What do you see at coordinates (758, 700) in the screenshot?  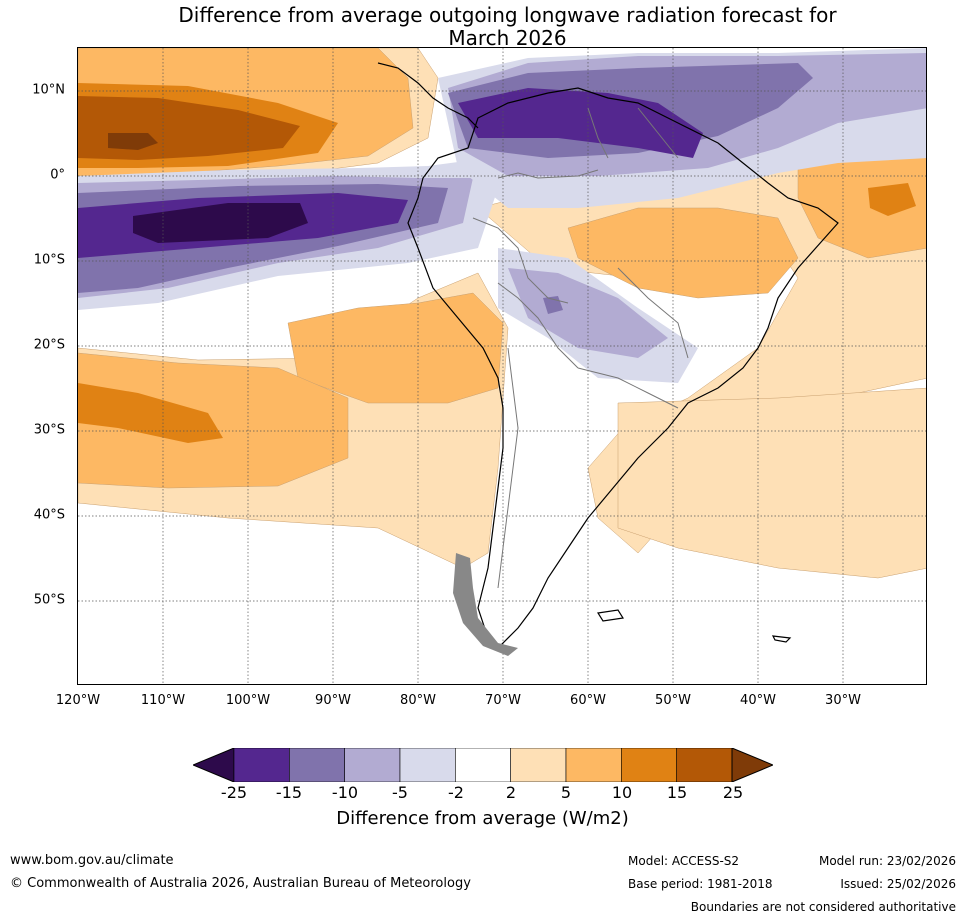 I see `lon-label-40w: 40°W` at bounding box center [758, 700].